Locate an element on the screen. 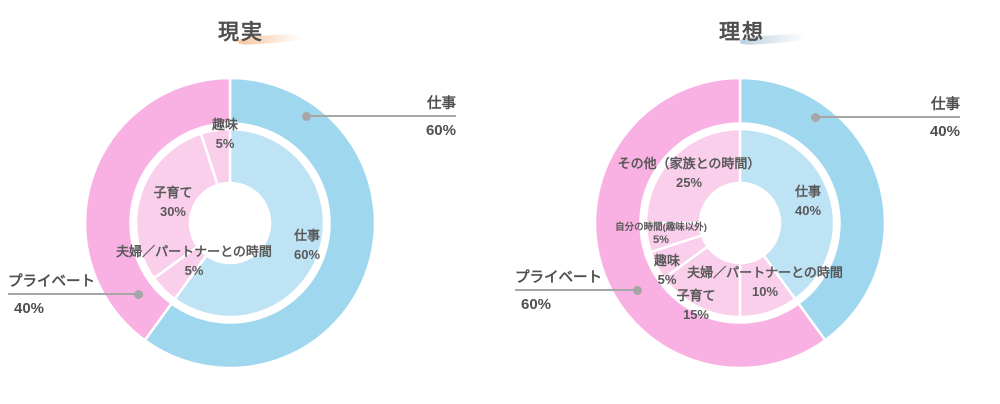 The height and width of the screenshot is (404, 1000). segment-percent: 25% is located at coordinates (689, 182).